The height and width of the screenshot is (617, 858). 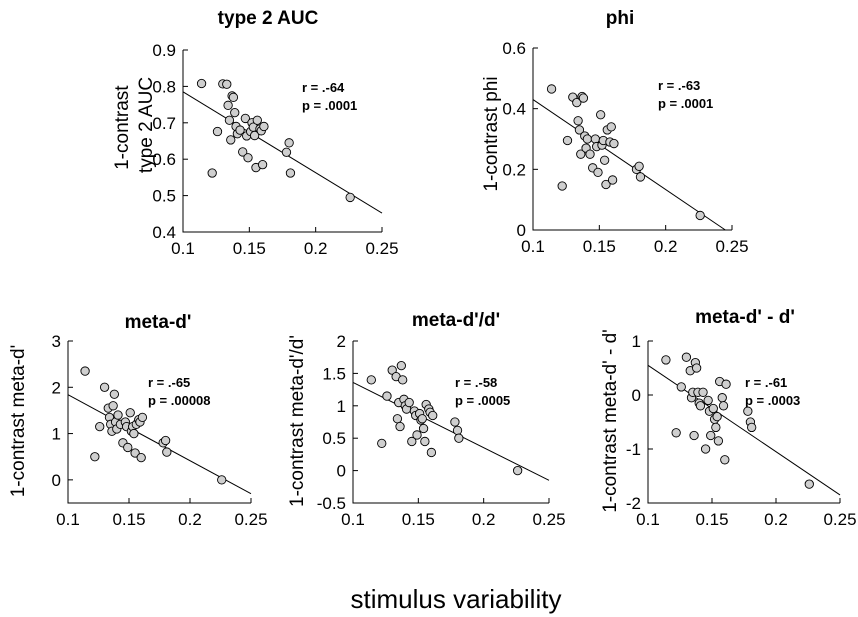 I want to click on y-axis-label: 1-contrast meta-d' - d', so click(x=610, y=421).